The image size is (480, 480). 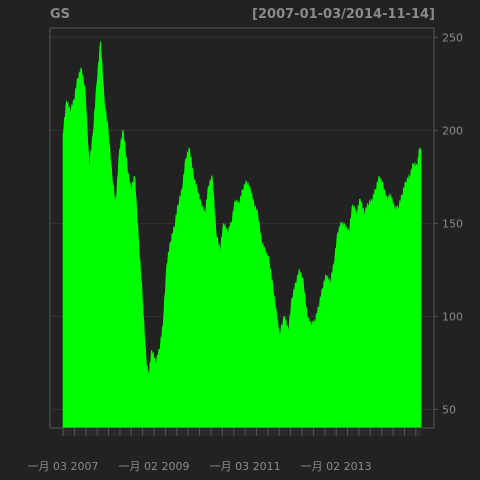 What do you see at coordinates (154, 466) in the screenshot?
I see `x-tick-label: 一月 02 2009` at bounding box center [154, 466].